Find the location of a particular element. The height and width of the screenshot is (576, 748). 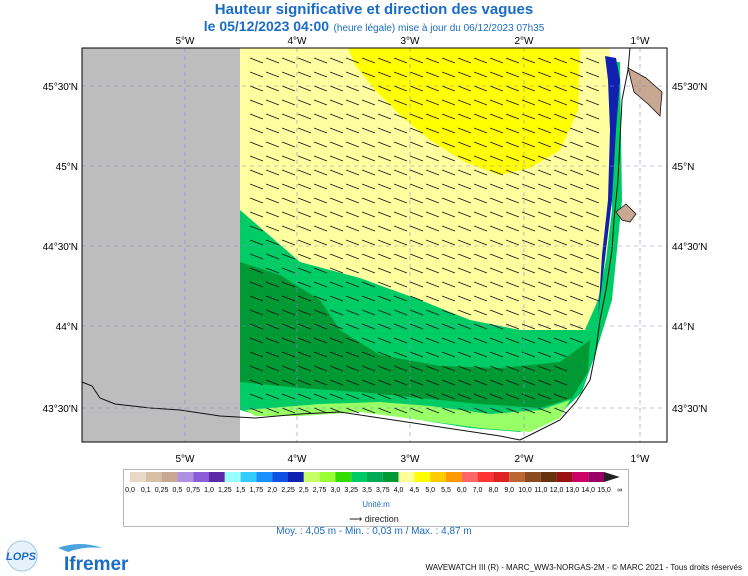

zone-light-green is located at coordinates (407, 416).